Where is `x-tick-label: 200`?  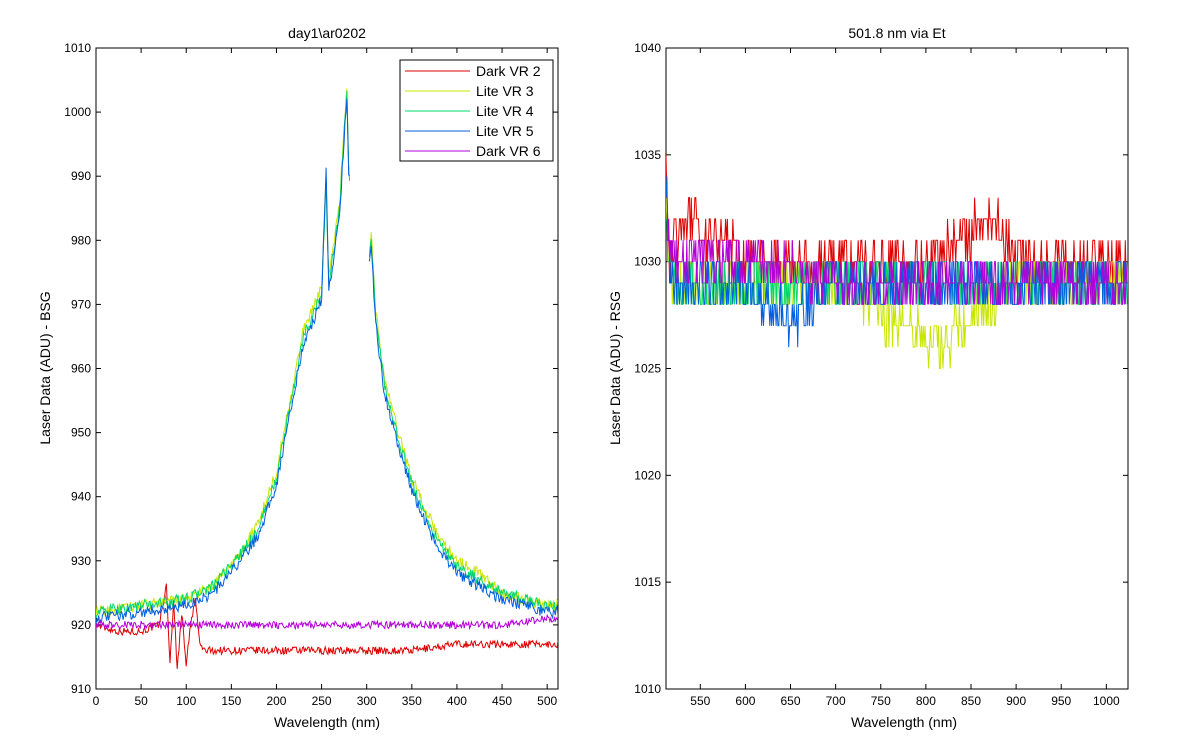
x-tick-label: 200 is located at coordinates (276, 701).